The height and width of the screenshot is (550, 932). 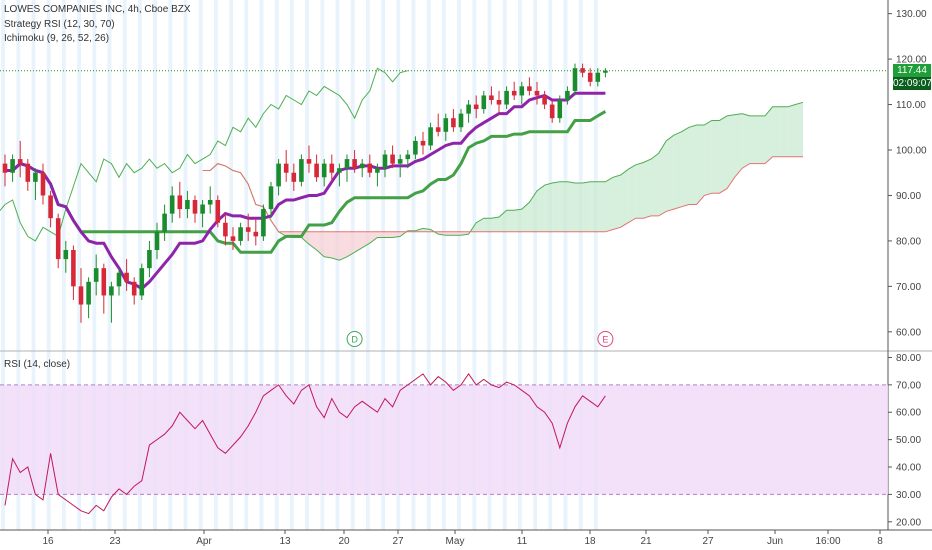 I want to click on time-axis-tick-label: 18, so click(x=590, y=541).